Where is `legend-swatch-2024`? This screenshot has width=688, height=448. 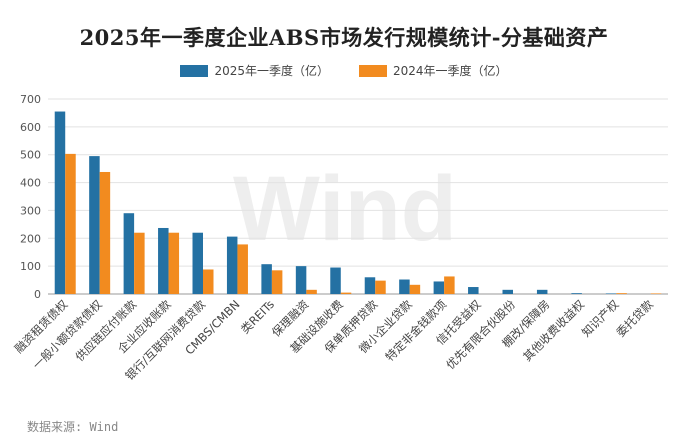 legend-swatch-2024 is located at coordinates (373, 70).